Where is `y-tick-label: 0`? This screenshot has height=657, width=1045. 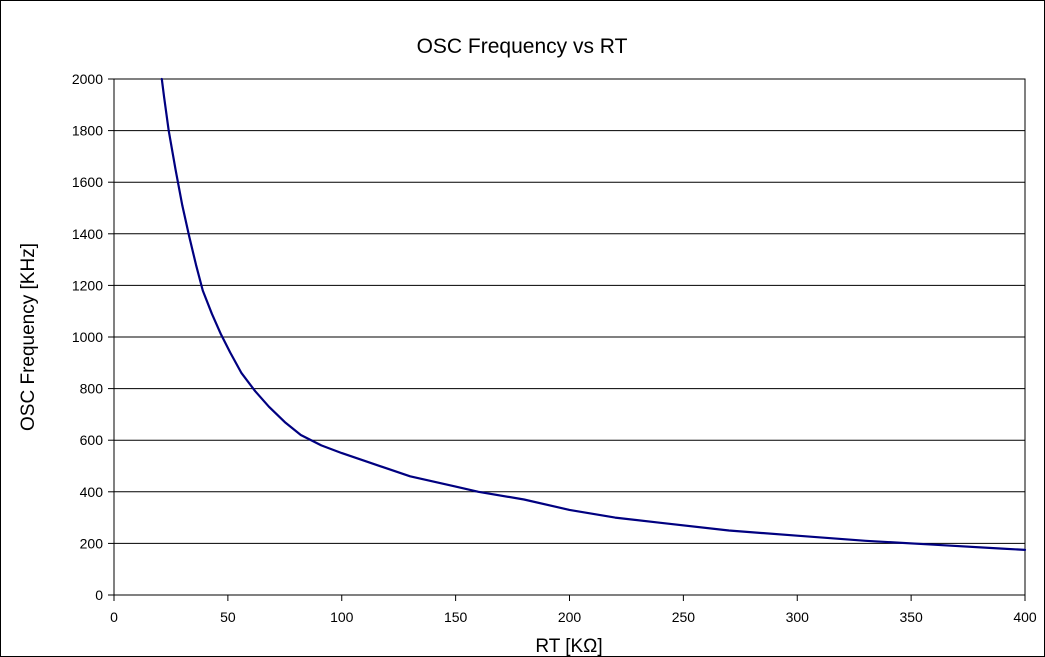 y-tick-label: 0 is located at coordinates (99, 595).